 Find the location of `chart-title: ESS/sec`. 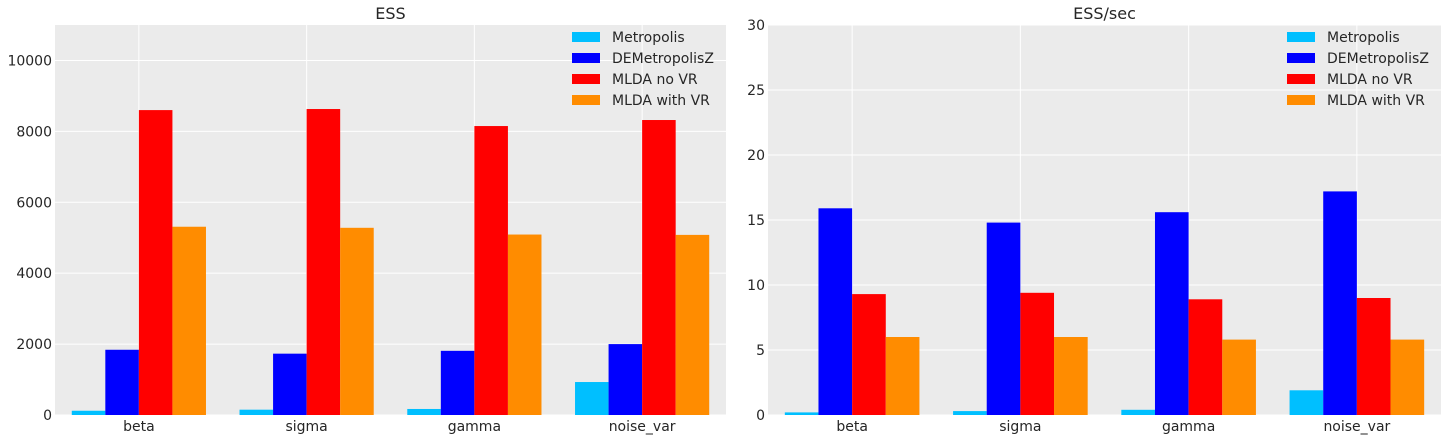

chart-title: ESS/sec is located at coordinates (1104, 13).